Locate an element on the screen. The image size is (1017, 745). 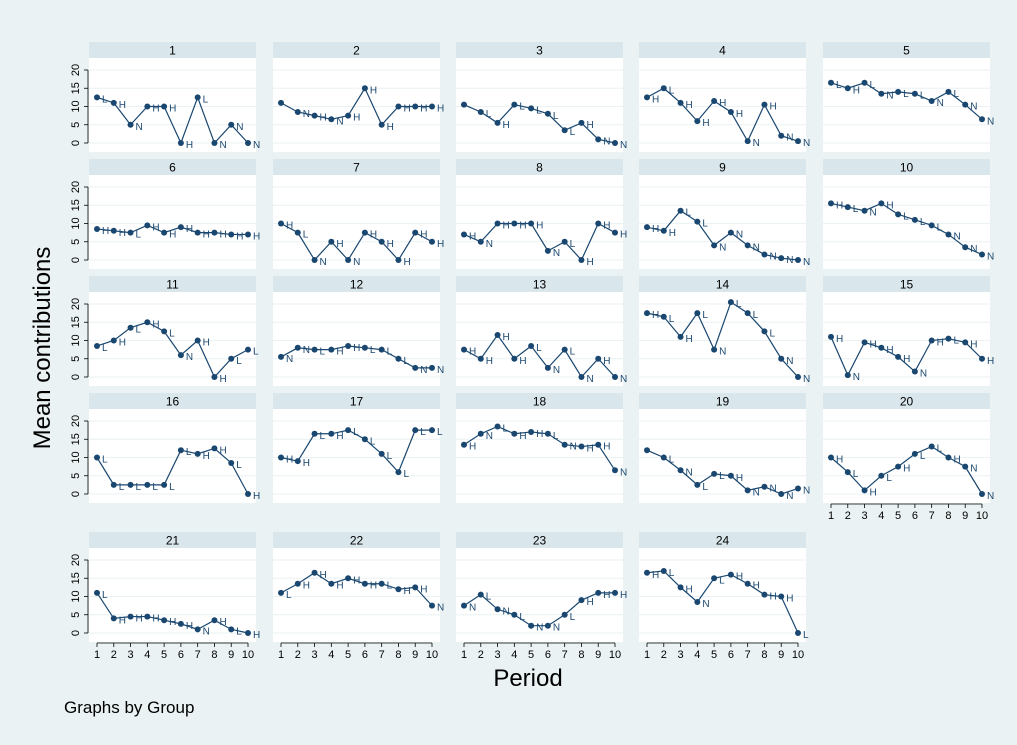
x-axis-label: Period is located at coordinates (527, 678).